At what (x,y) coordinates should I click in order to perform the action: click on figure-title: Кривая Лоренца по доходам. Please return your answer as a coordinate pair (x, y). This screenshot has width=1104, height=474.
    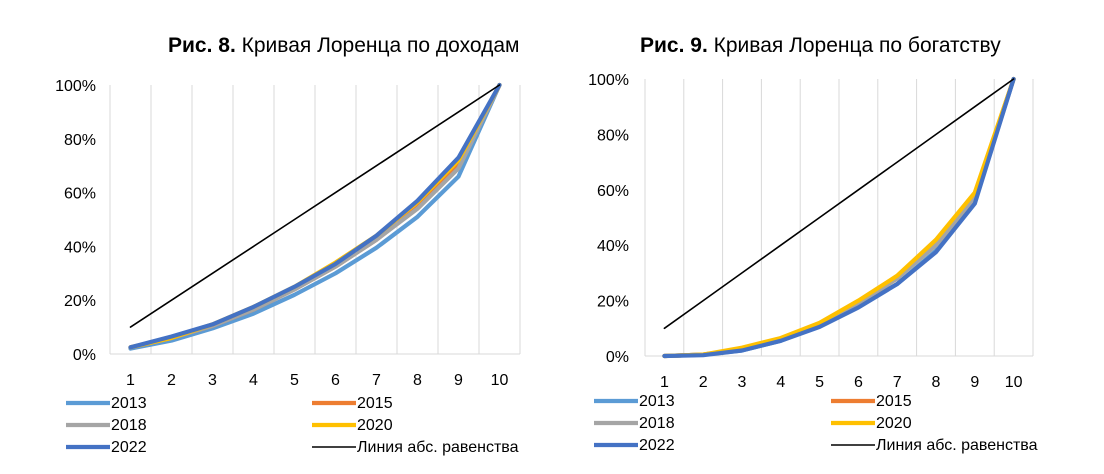
    Looking at the image, I should click on (380, 45).